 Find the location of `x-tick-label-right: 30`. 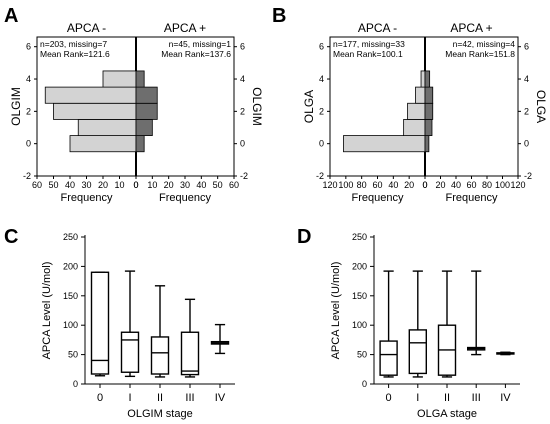

x-tick-label-right: 30 is located at coordinates (185, 185).